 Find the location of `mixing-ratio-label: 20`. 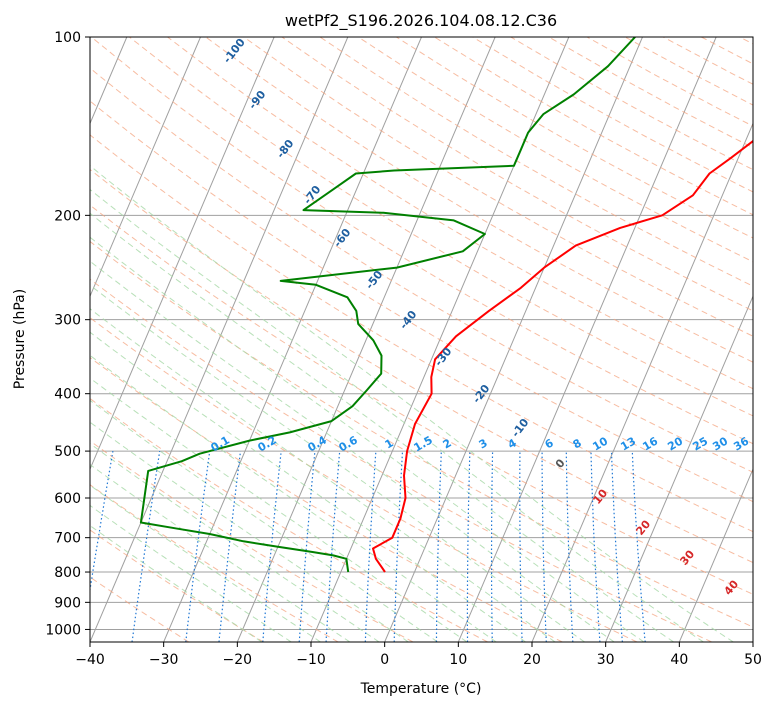

mixing-ratio-label: 20 is located at coordinates (675, 443).